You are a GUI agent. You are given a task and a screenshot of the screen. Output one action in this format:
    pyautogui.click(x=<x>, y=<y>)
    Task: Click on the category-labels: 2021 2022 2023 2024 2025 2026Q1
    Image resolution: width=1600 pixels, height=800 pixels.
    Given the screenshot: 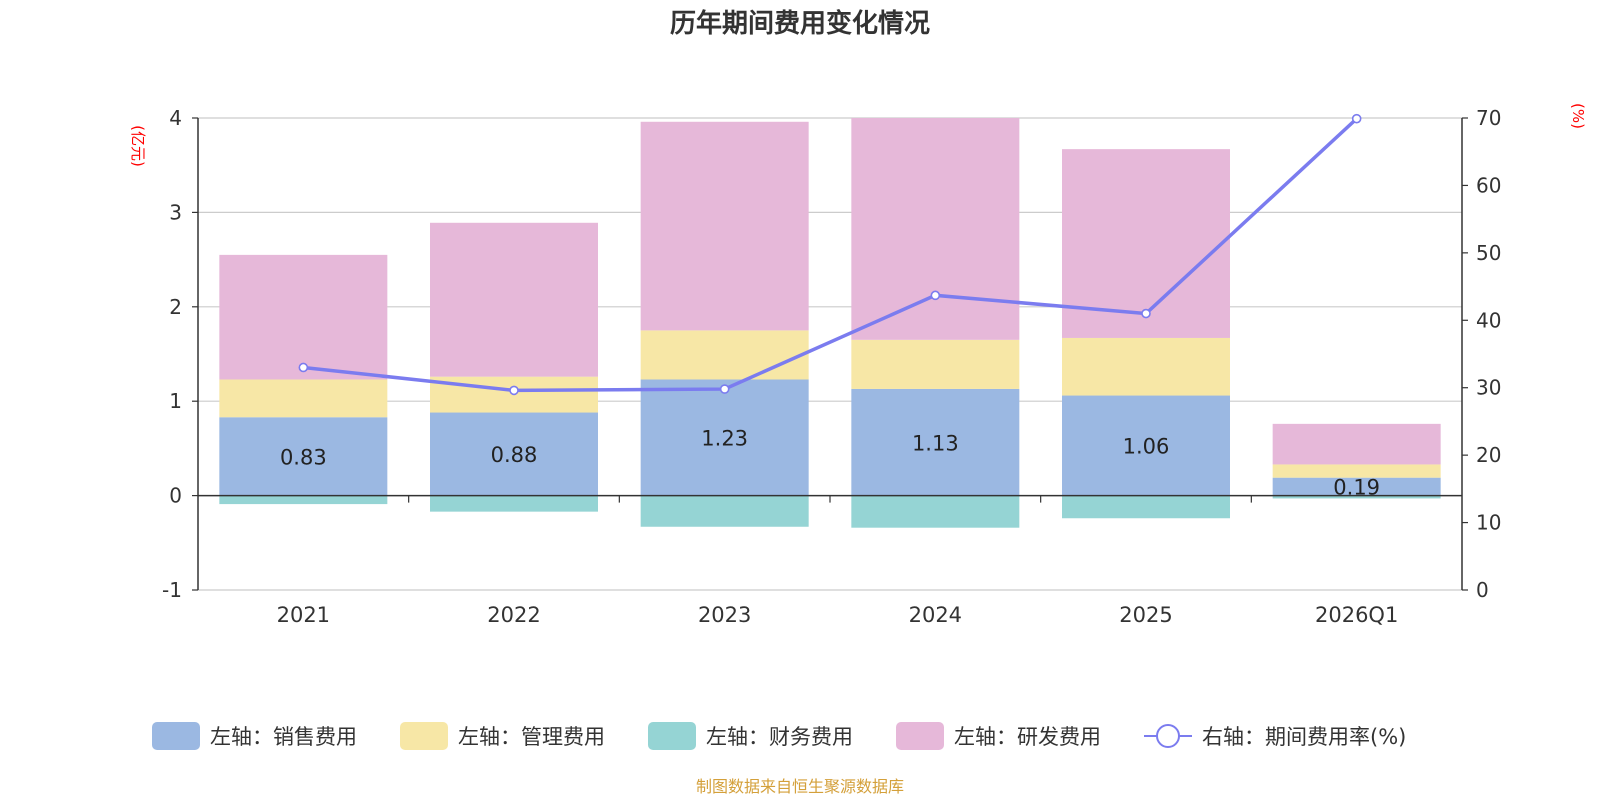 What is the action you would take?
    pyautogui.click(x=838, y=615)
    